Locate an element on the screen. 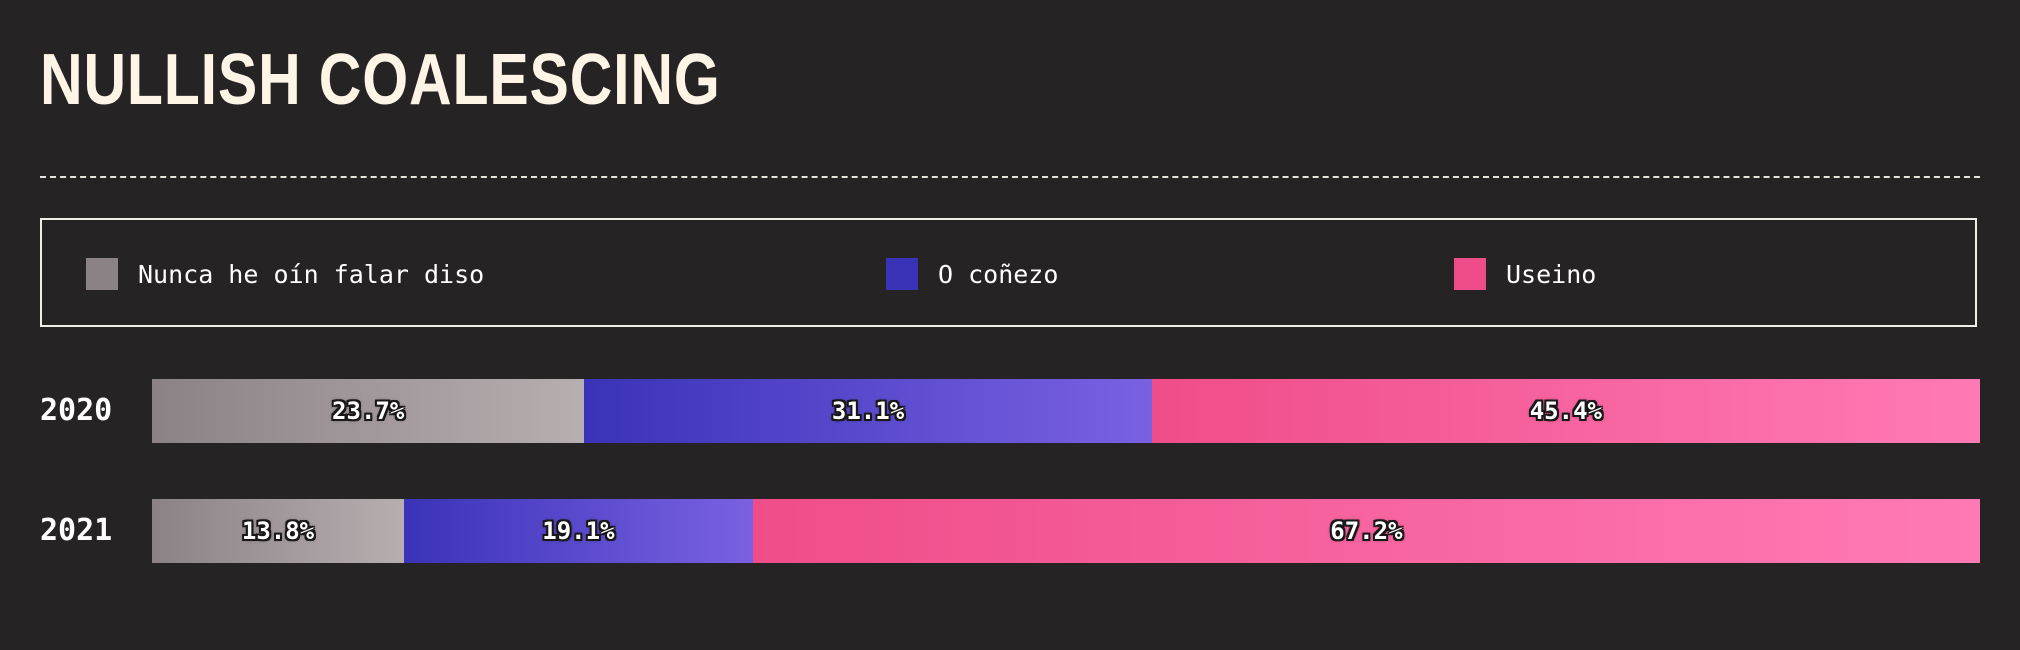  row-label-2021: 2021 is located at coordinates (76, 530).